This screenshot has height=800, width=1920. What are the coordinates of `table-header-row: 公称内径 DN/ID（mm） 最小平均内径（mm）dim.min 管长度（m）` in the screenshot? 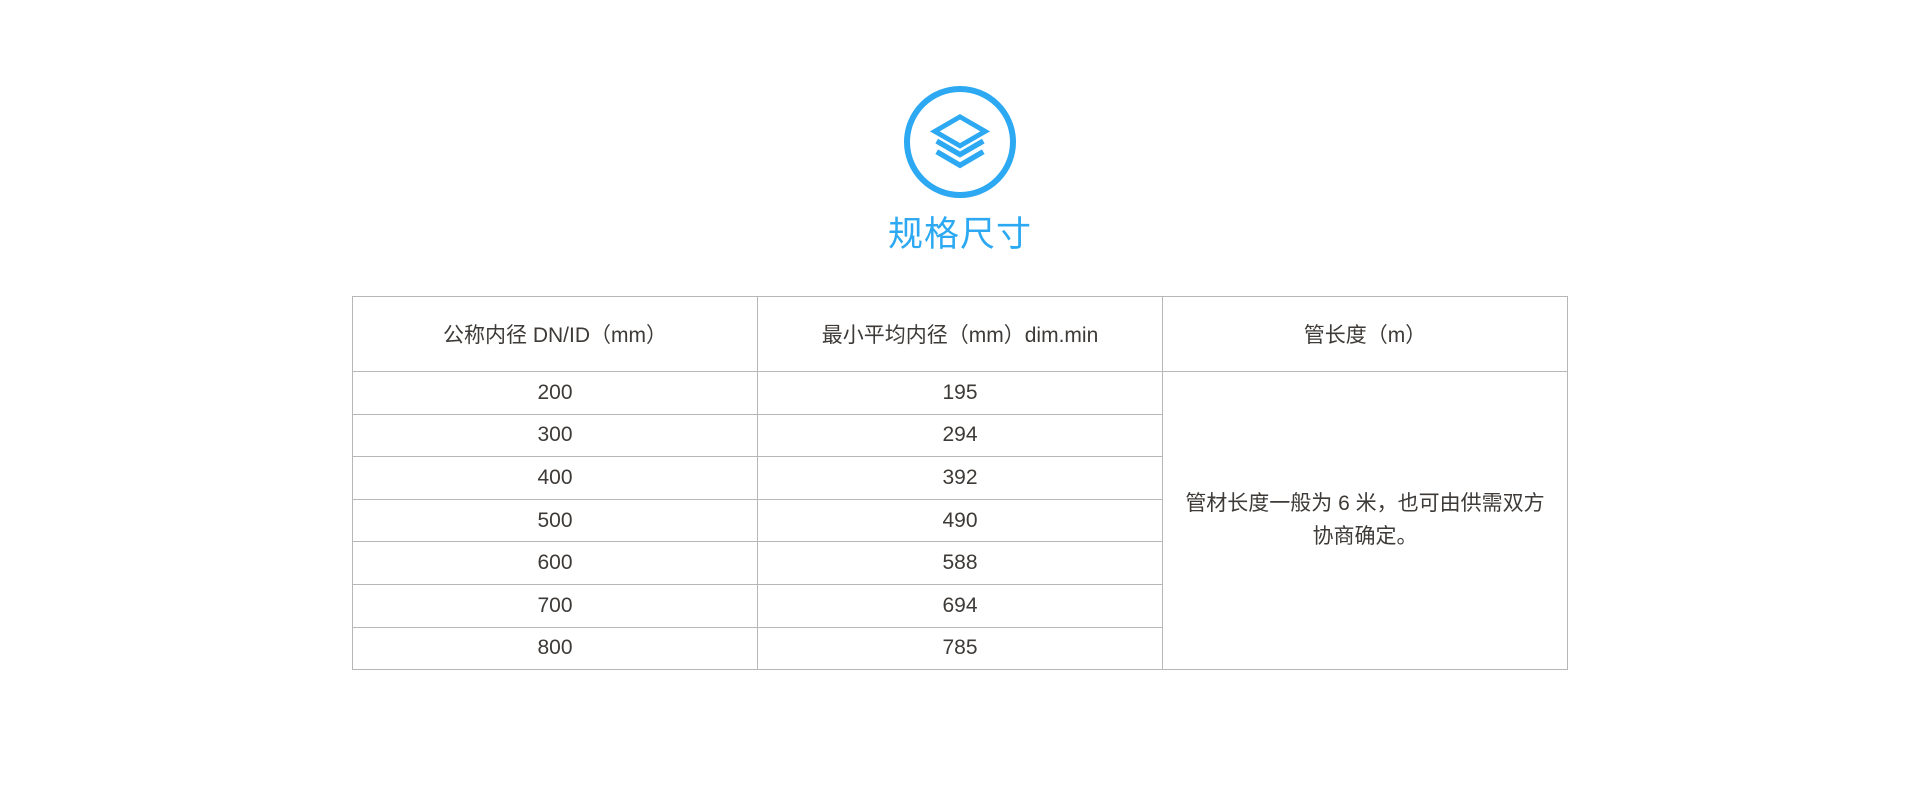 It's located at (960, 334).